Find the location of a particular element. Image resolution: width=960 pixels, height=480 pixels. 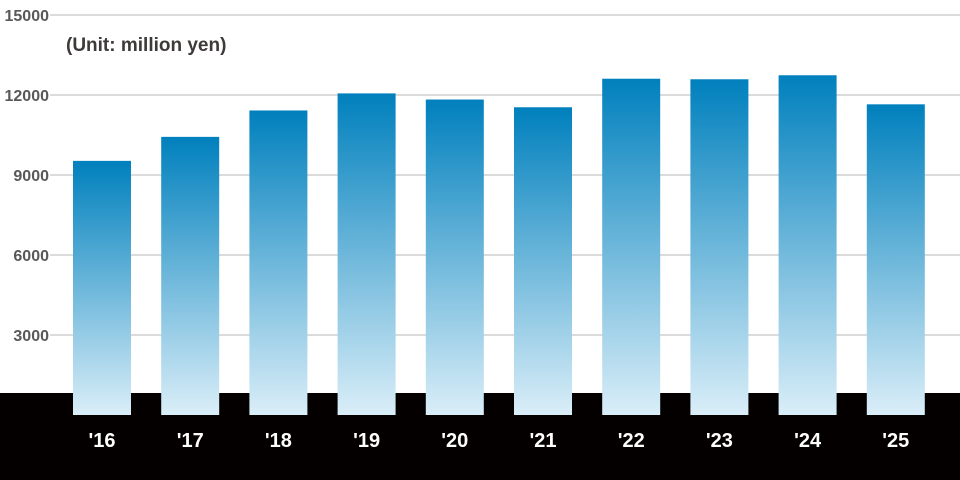

x-tick-label: '22 is located at coordinates (631, 441).